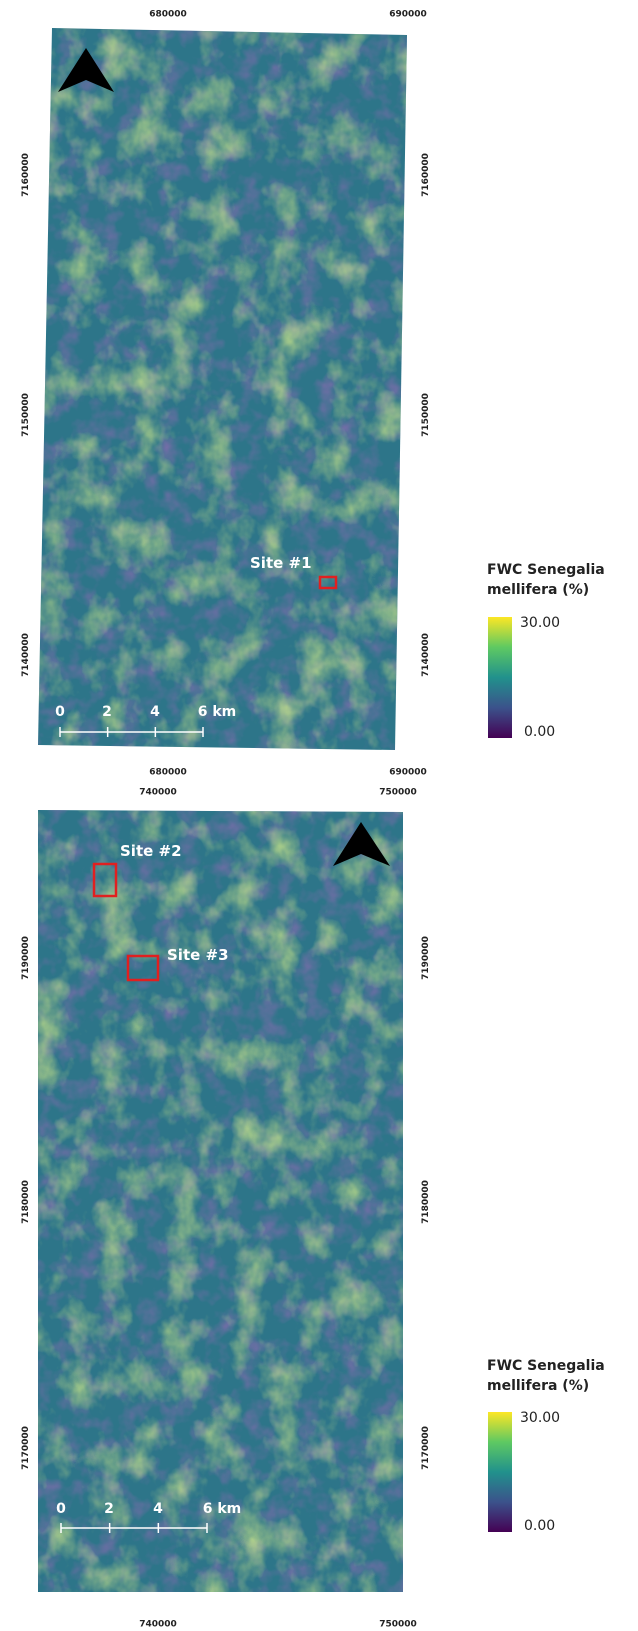 The height and width of the screenshot is (1631, 638). What do you see at coordinates (398, 793) in the screenshot?
I see `x-label-top: 750000` at bounding box center [398, 793].